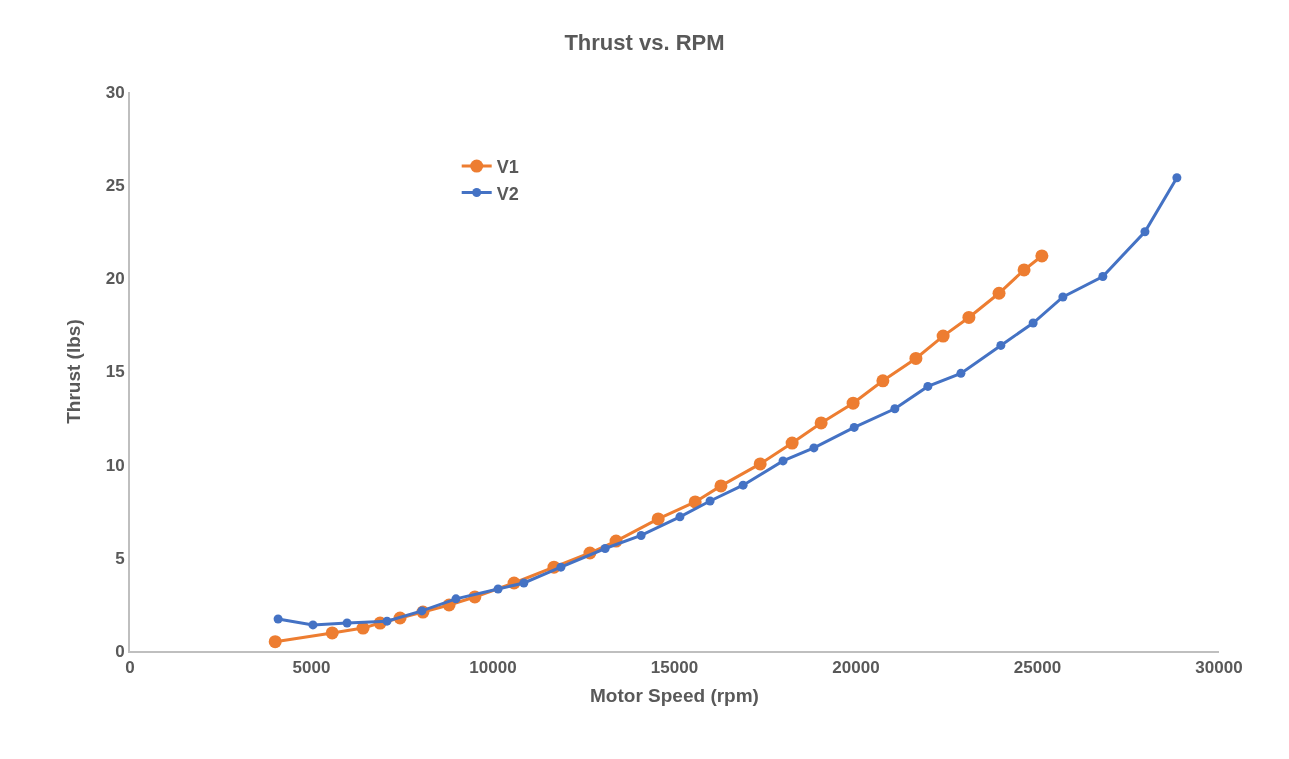  Describe the element at coordinates (115, 279) in the screenshot. I see `y-tick-label: 20` at that location.